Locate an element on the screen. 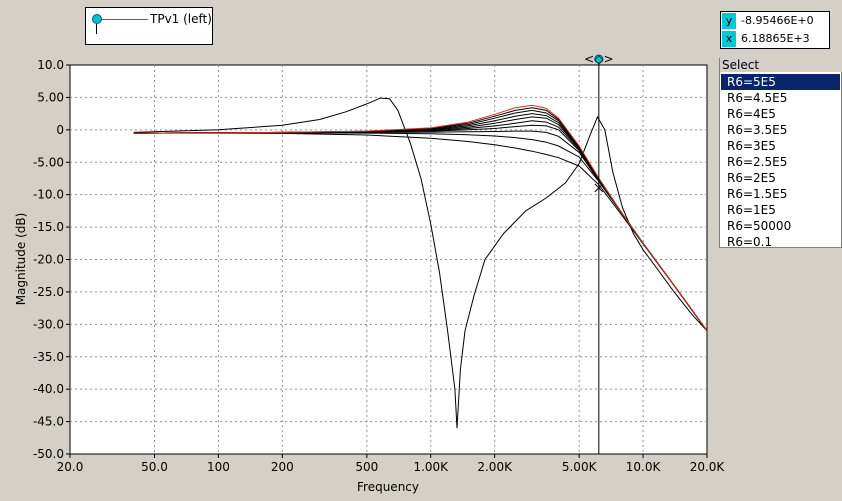 The image size is (842, 501). select-item: R6=2E5 is located at coordinates (751, 178).